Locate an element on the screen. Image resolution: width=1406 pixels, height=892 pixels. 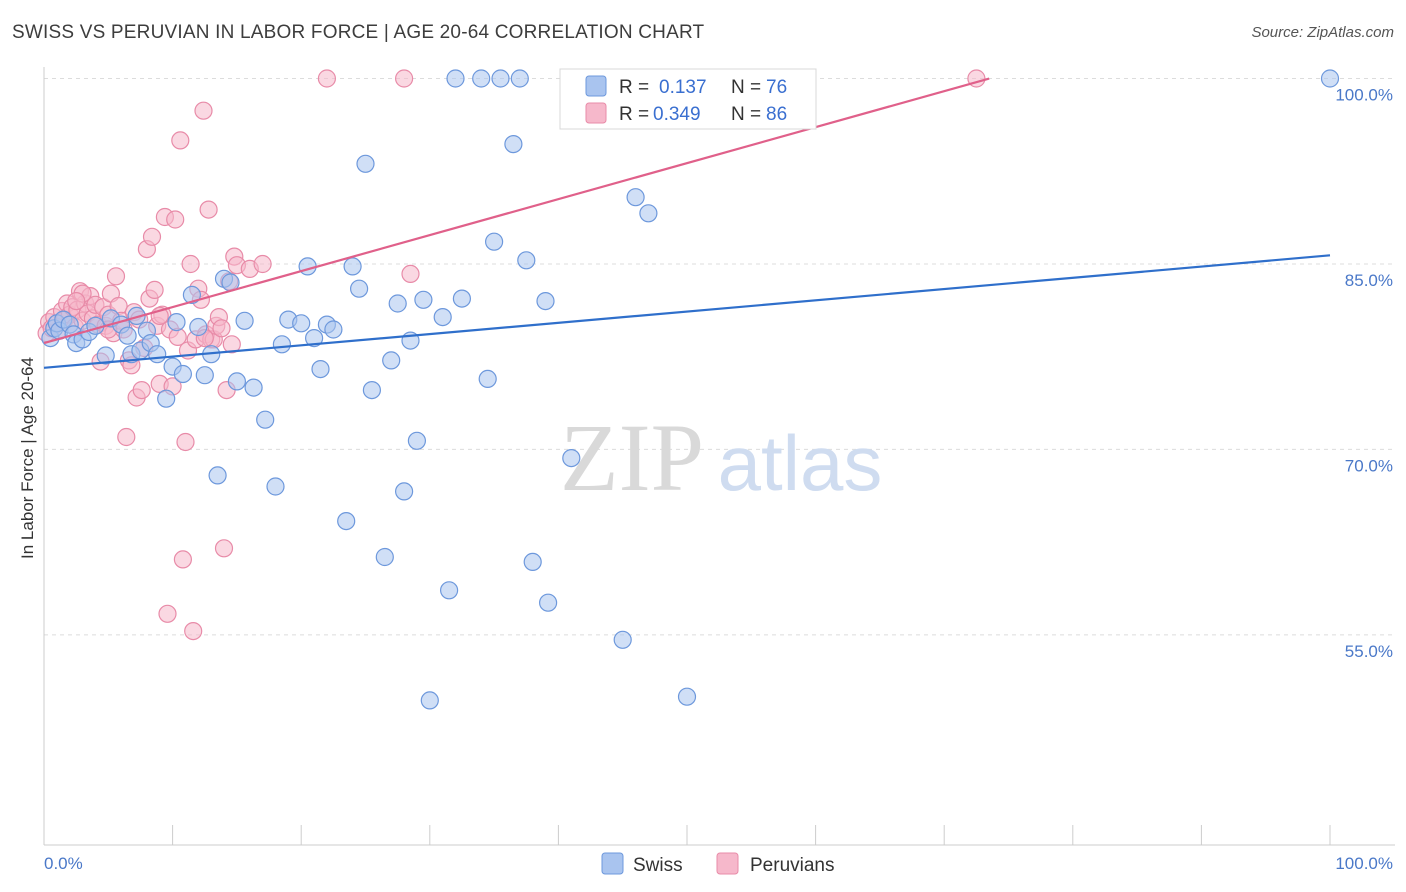
y-tick-label-2: 70.0% is located at coordinates (1369, 465).